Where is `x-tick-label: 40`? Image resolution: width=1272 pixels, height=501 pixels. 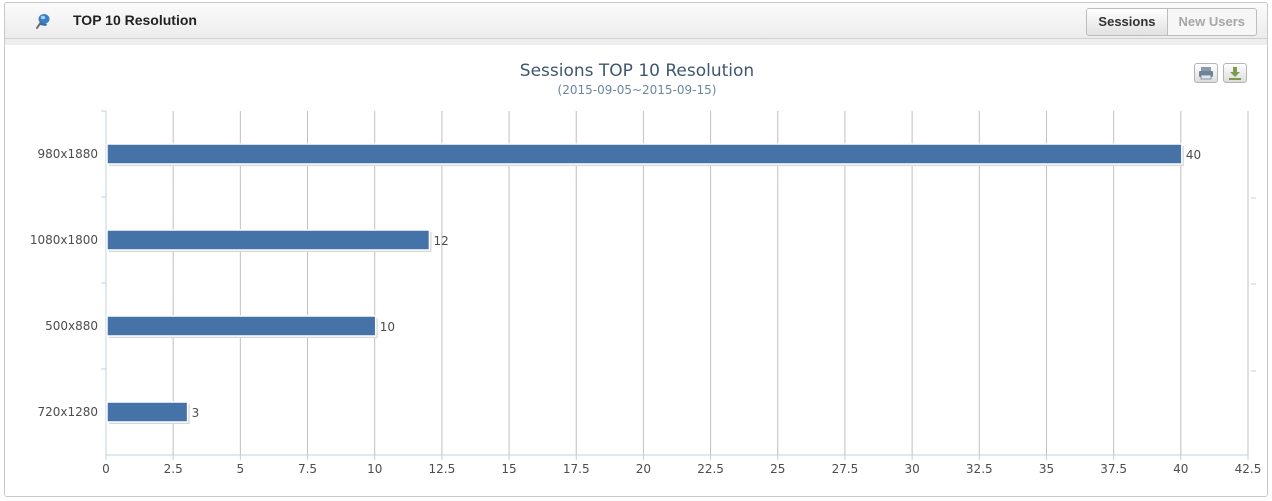
x-tick-label: 40 is located at coordinates (1180, 469).